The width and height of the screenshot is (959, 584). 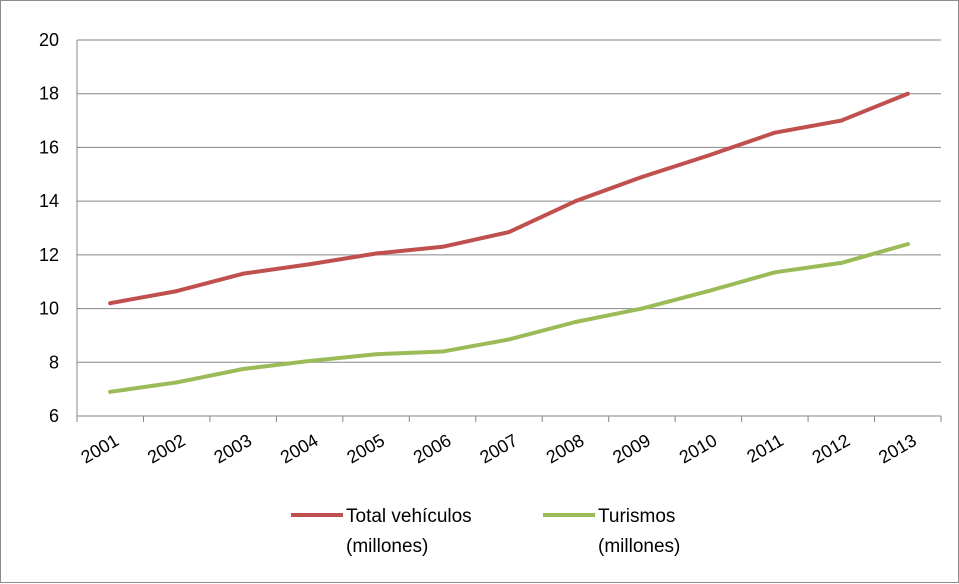 I want to click on x-tick-label: 2004, so click(x=299, y=448).